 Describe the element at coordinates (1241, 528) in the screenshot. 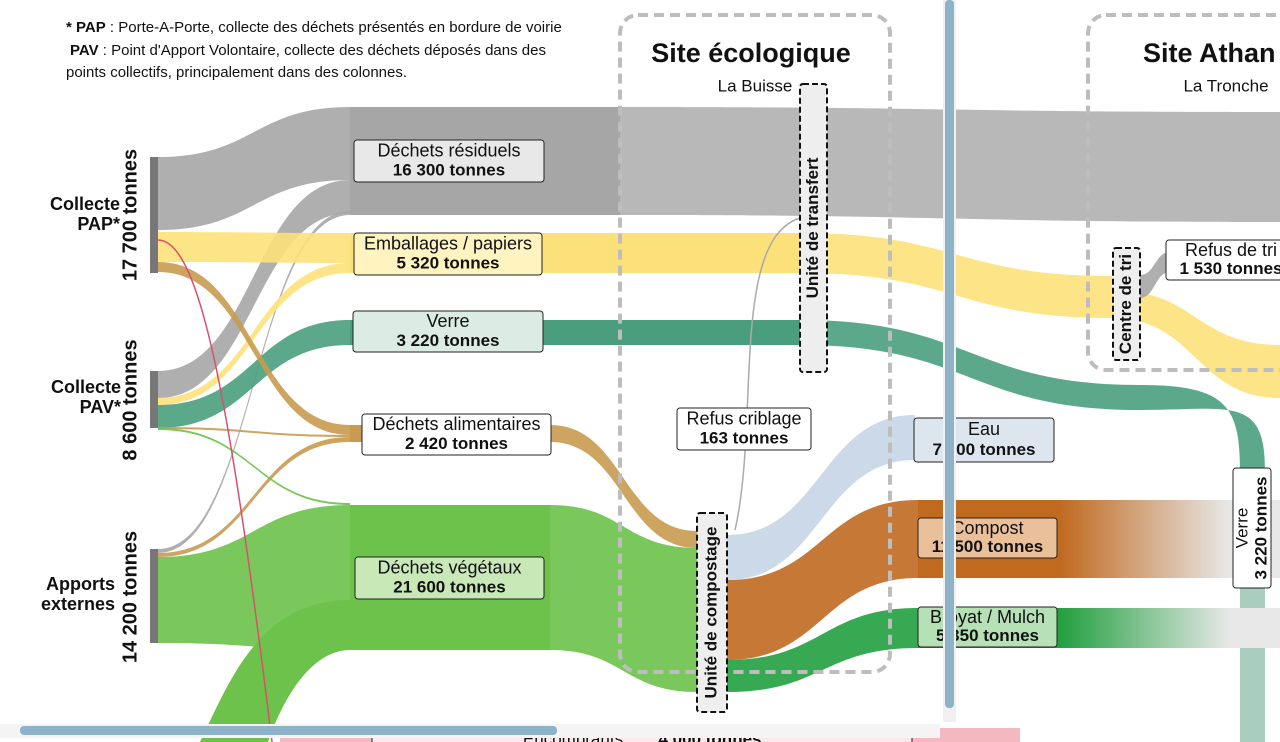

I see `output-label: Verre` at that location.